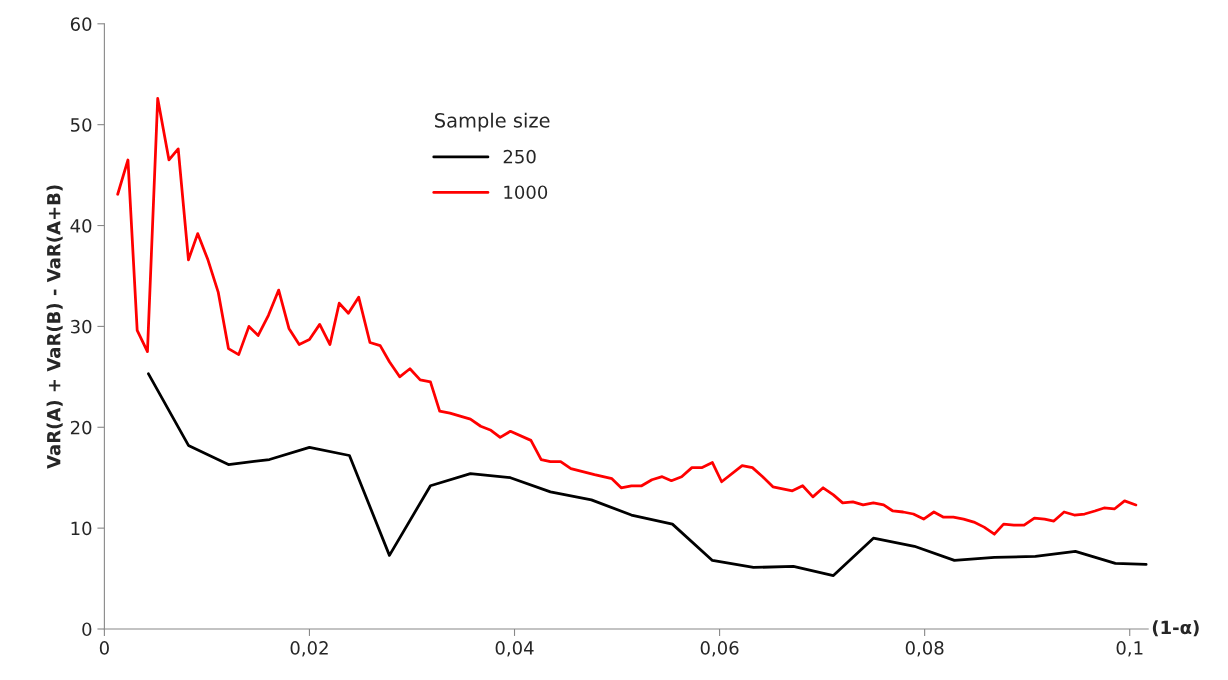 The height and width of the screenshot is (680, 1228). I want to click on legend-title: Sample size, so click(492, 122).